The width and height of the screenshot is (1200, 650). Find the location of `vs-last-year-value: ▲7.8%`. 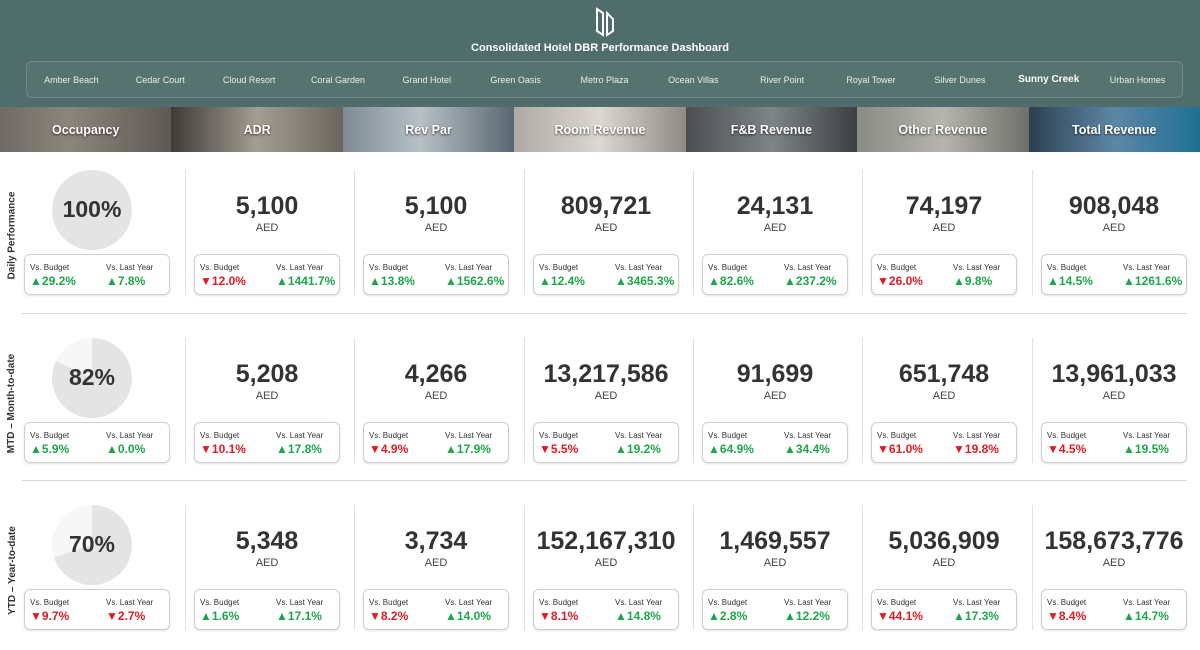

vs-last-year-value: ▲7.8% is located at coordinates (125, 281).